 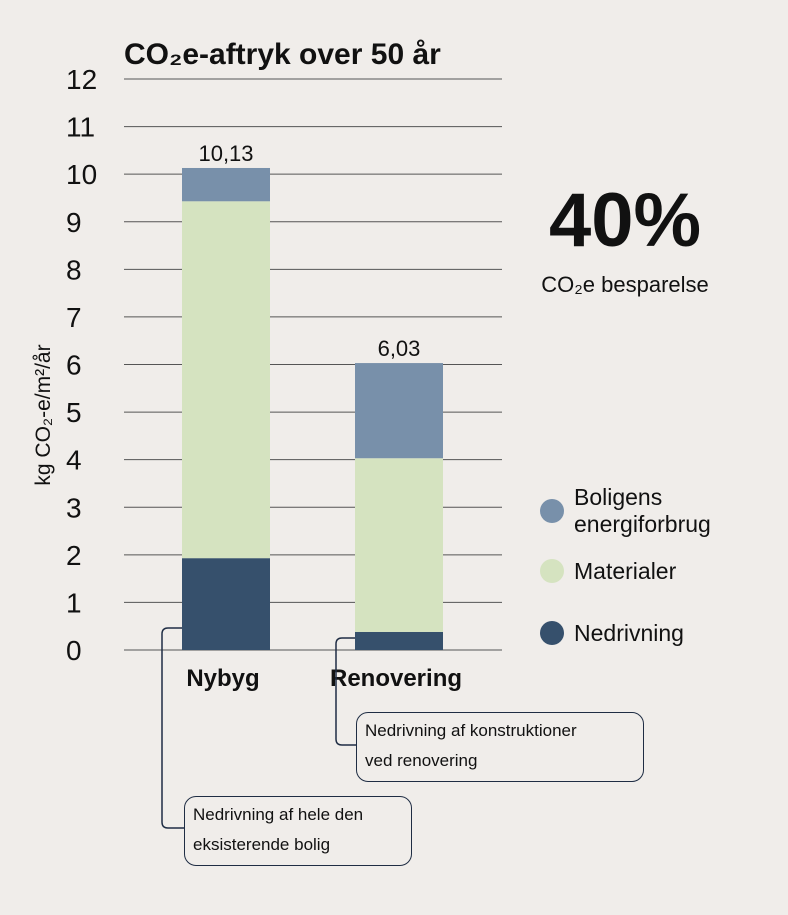 I want to click on y-tick-label-10: 10, so click(x=81, y=174).